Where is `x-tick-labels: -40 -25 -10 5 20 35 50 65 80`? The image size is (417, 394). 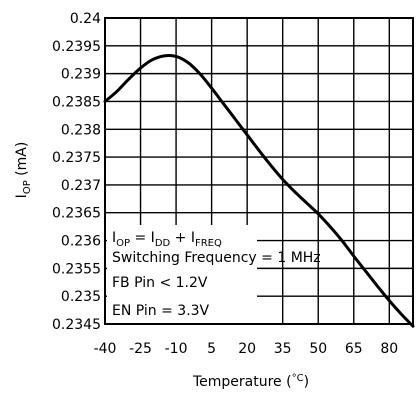
x-tick-labels: -40 -25 -10 5 20 35 50 65 80 is located at coordinates (246, 349).